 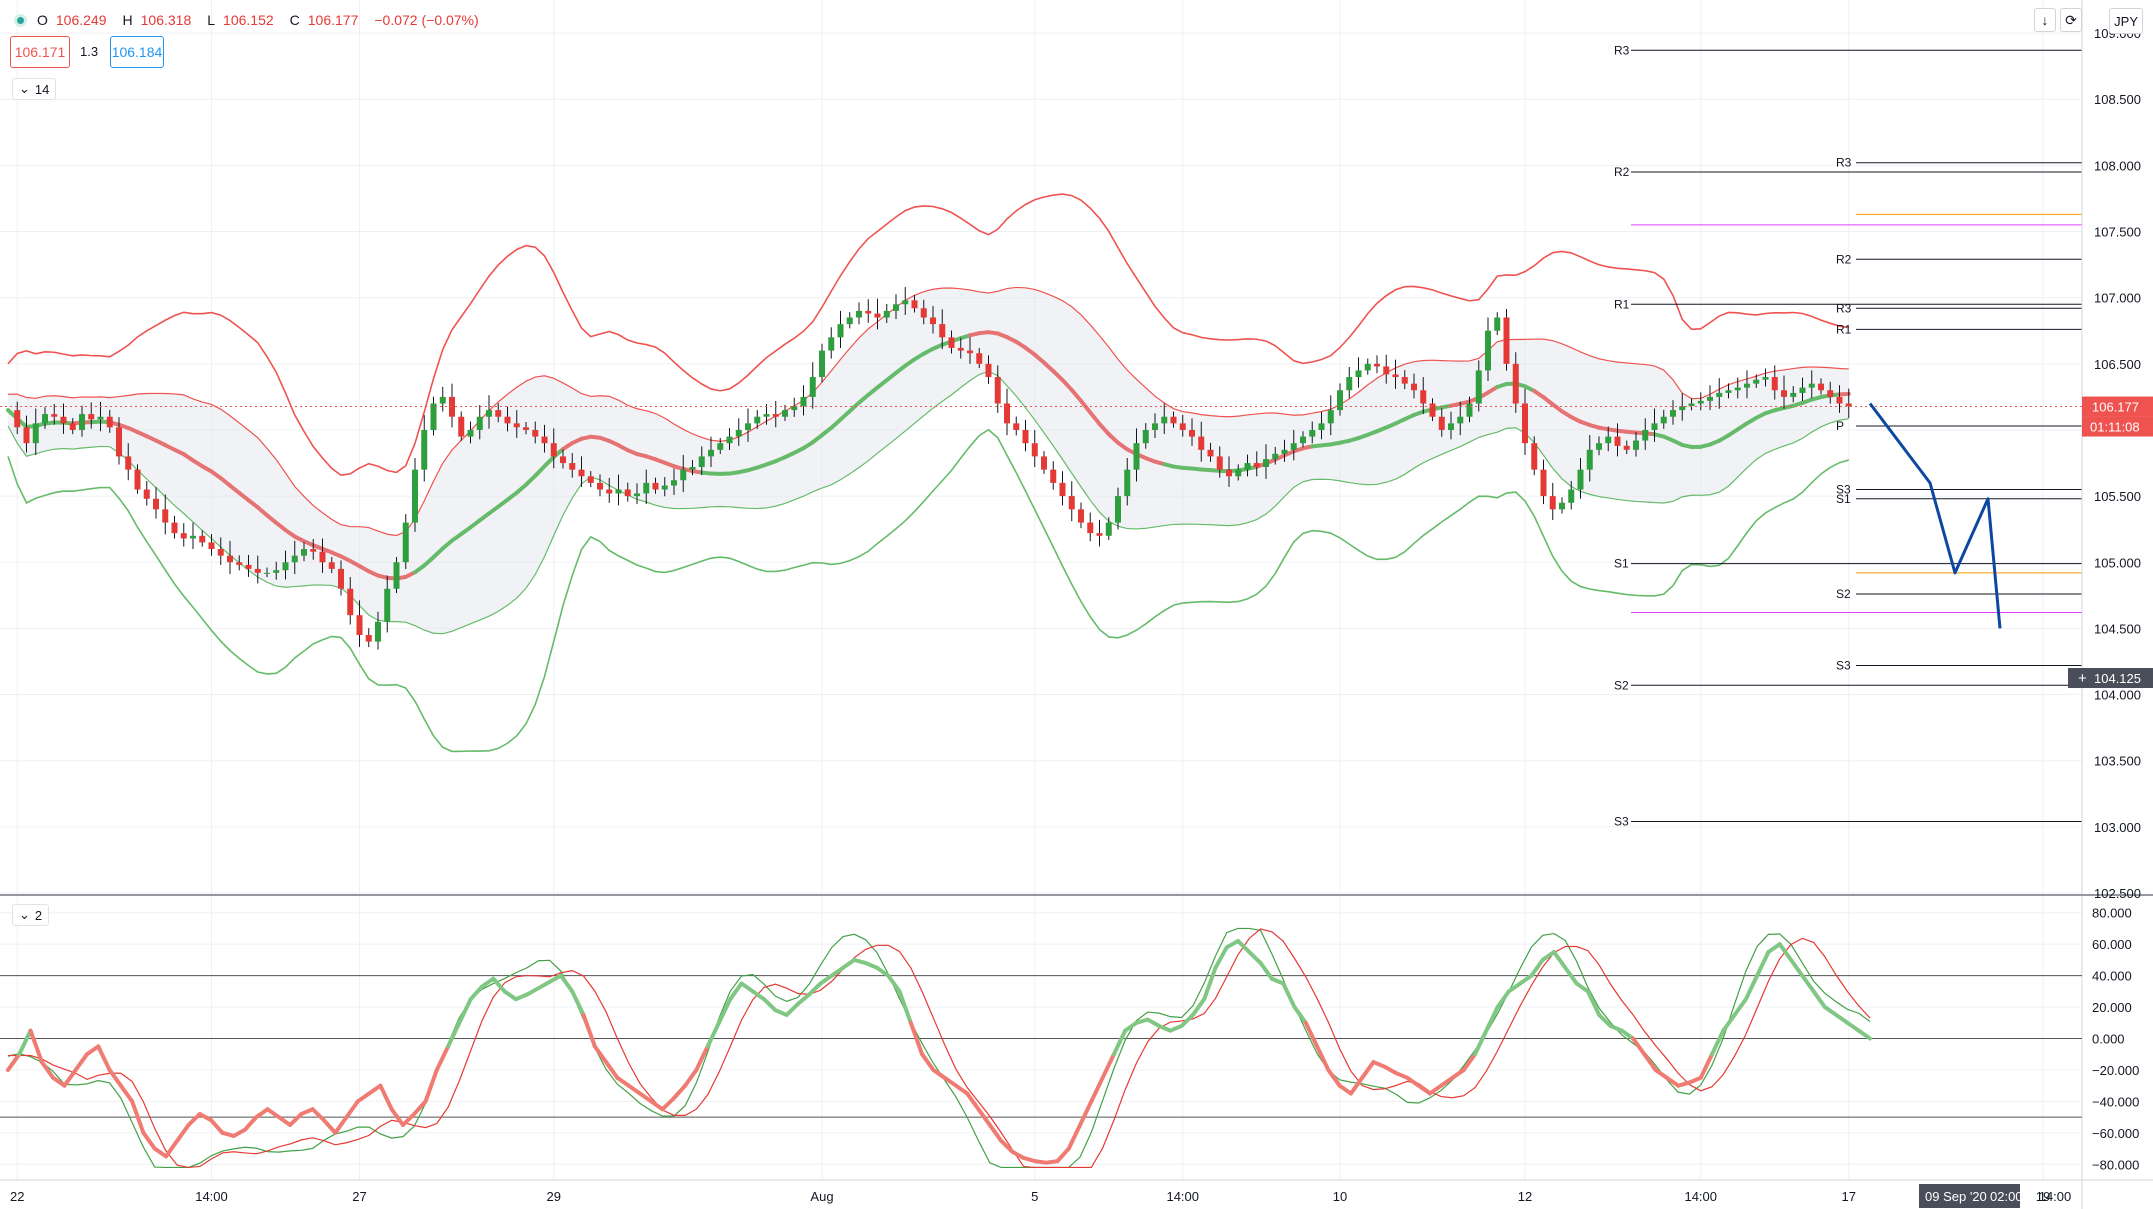 What do you see at coordinates (42, 20) in the screenshot?
I see `open-label: O` at bounding box center [42, 20].